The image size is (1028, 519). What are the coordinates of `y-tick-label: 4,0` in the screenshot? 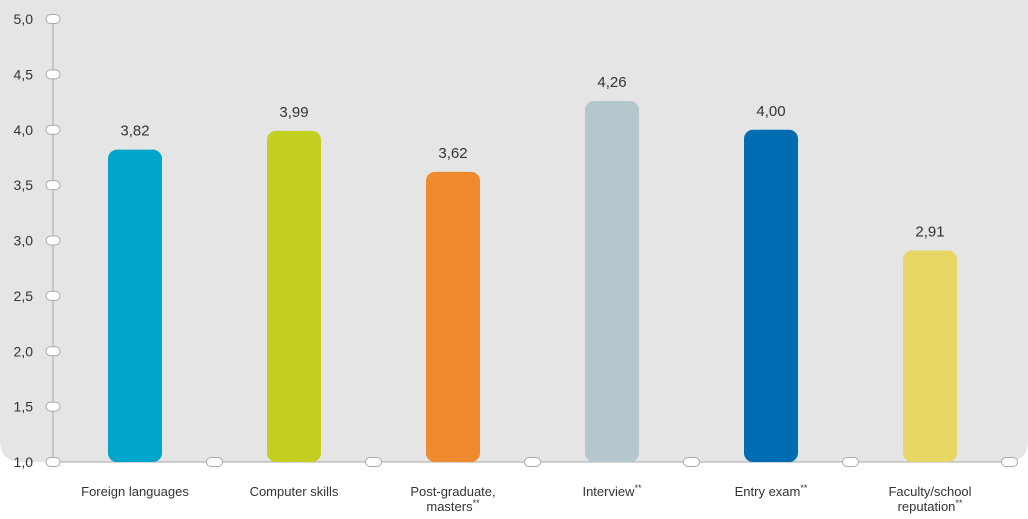 It's located at (24, 130).